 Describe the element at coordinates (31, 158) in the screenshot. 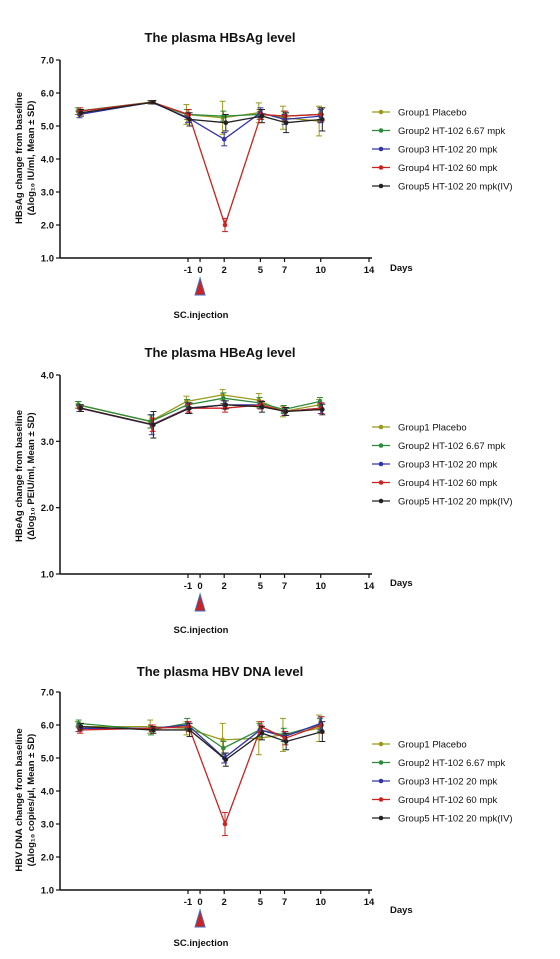

I see `y-axis-label-units: (Δlog₁₀ IU/ml, Mean ± SD)` at that location.